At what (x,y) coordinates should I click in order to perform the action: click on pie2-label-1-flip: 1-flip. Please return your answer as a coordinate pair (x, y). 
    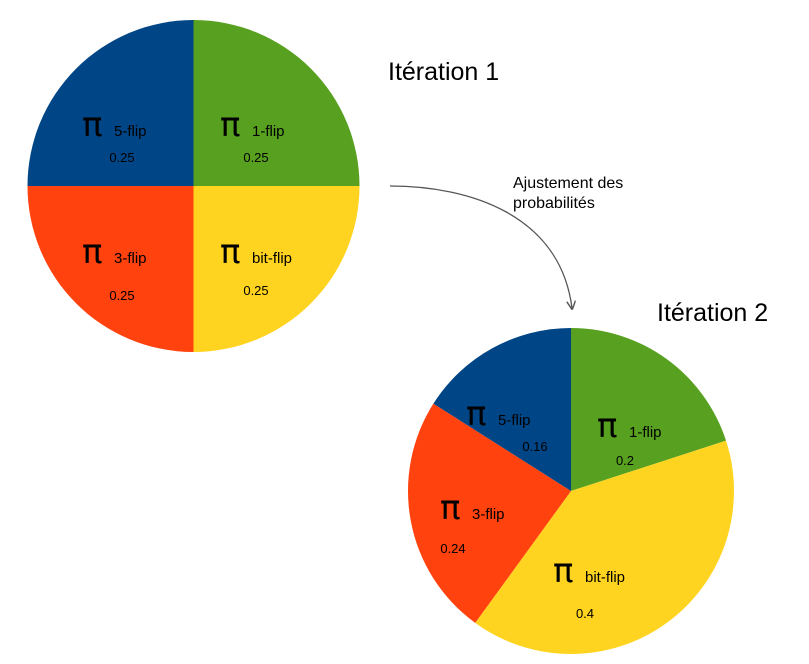
    Looking at the image, I should click on (645, 432).